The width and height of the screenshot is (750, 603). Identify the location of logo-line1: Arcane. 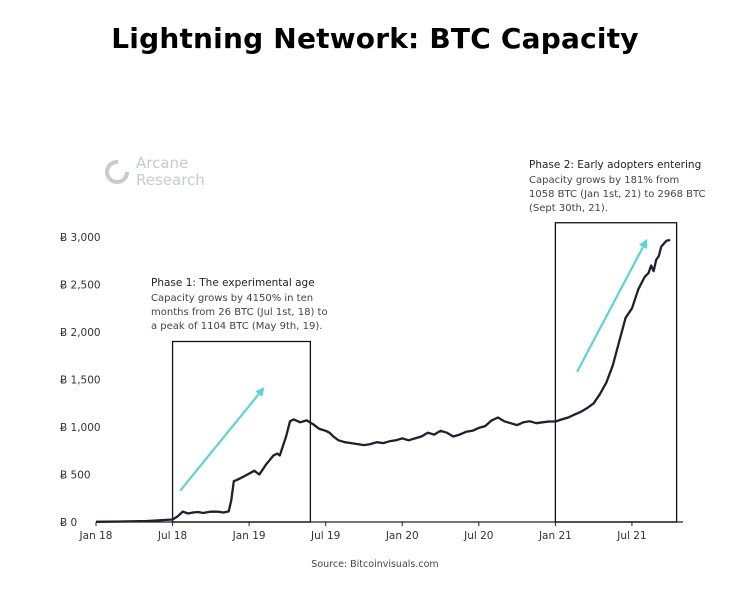
(162, 163).